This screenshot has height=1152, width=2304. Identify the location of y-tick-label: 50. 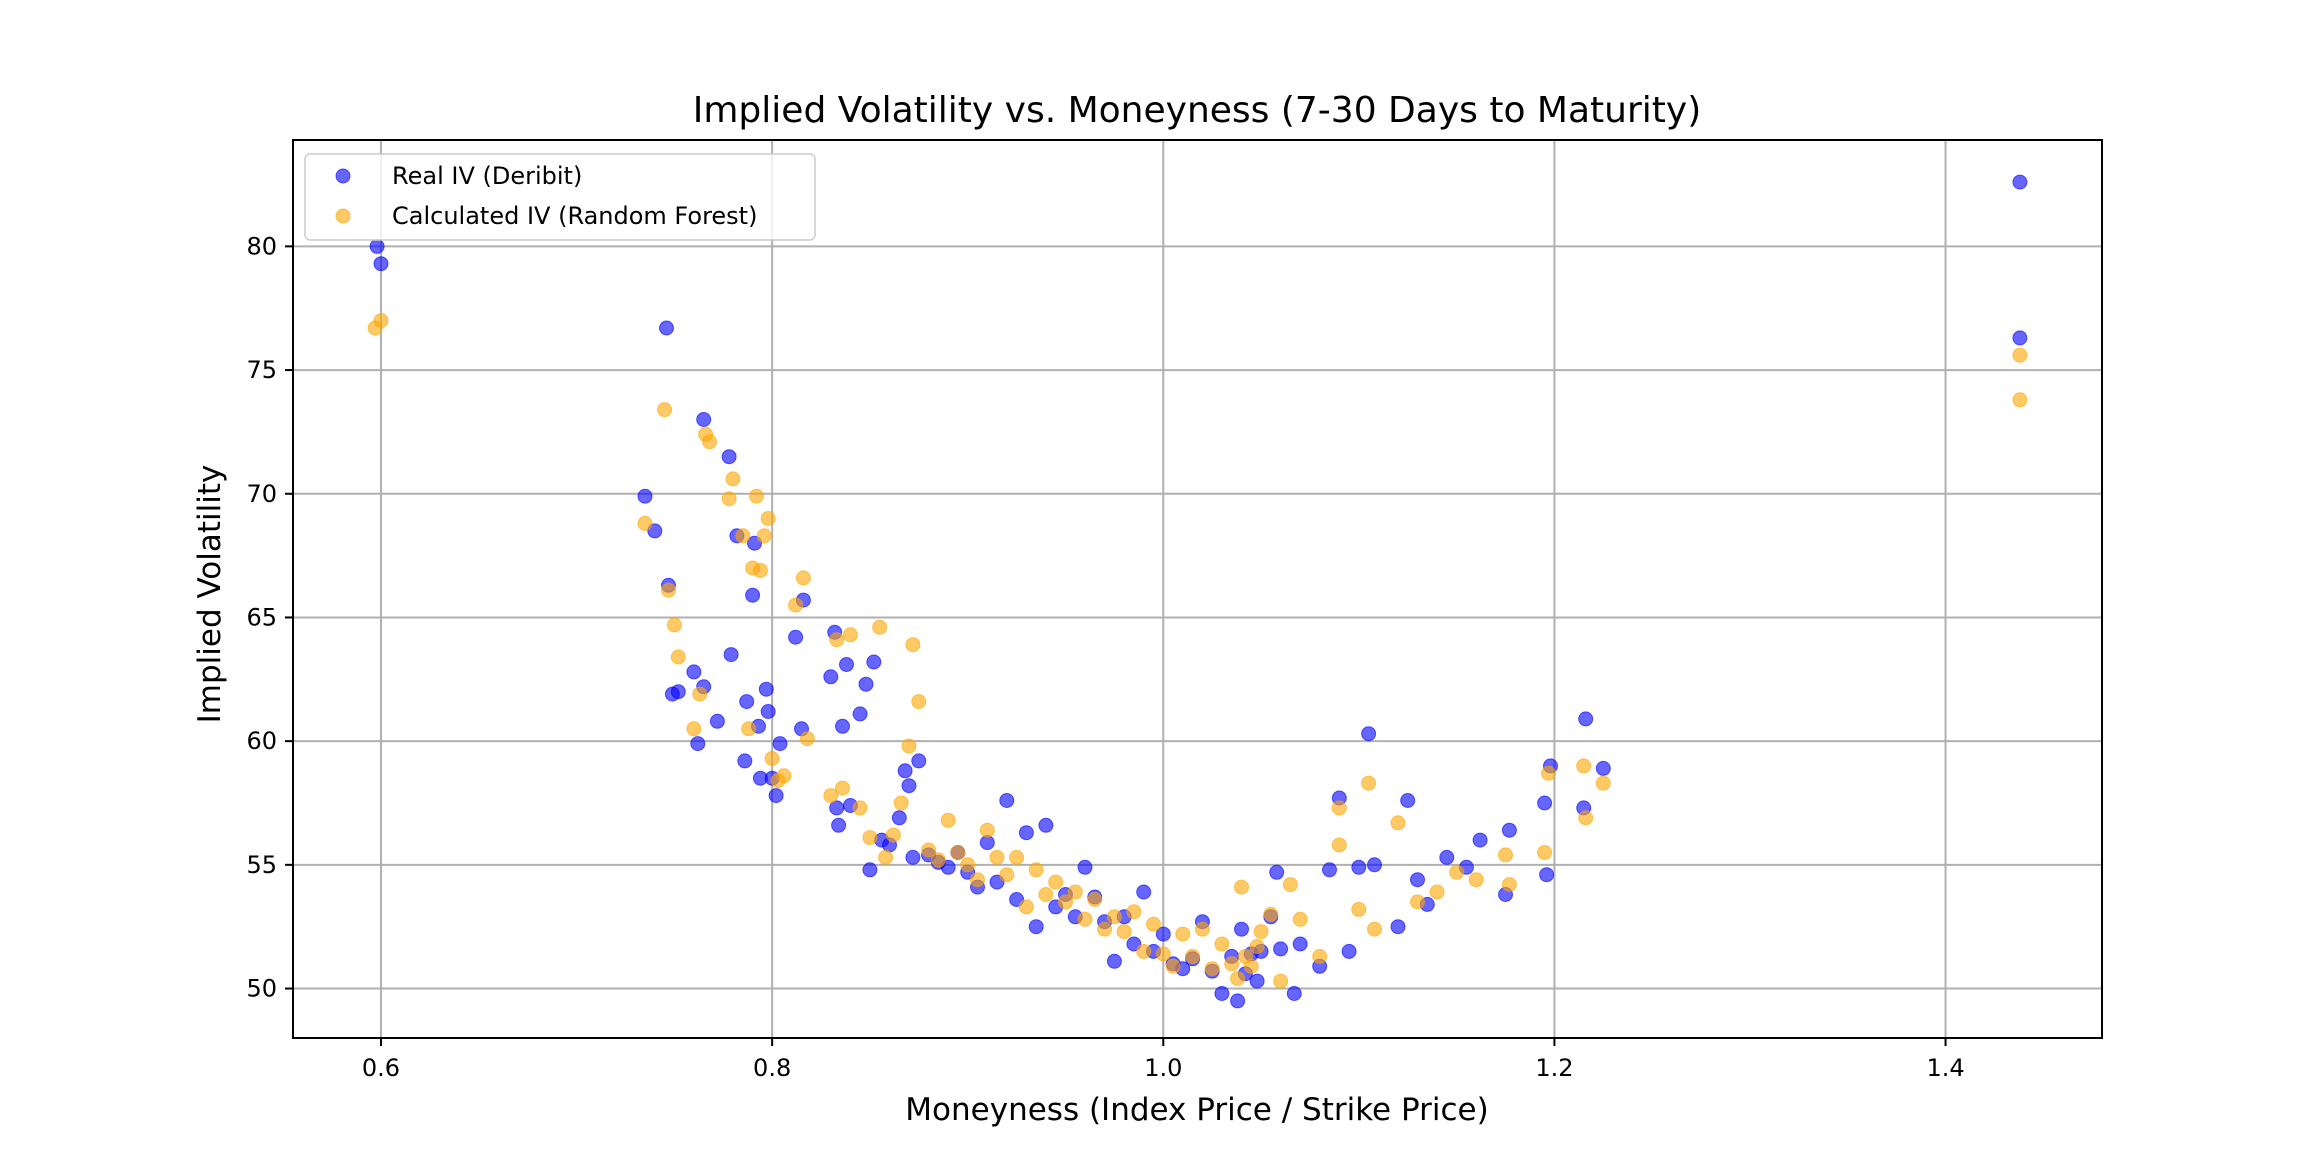
(261, 989).